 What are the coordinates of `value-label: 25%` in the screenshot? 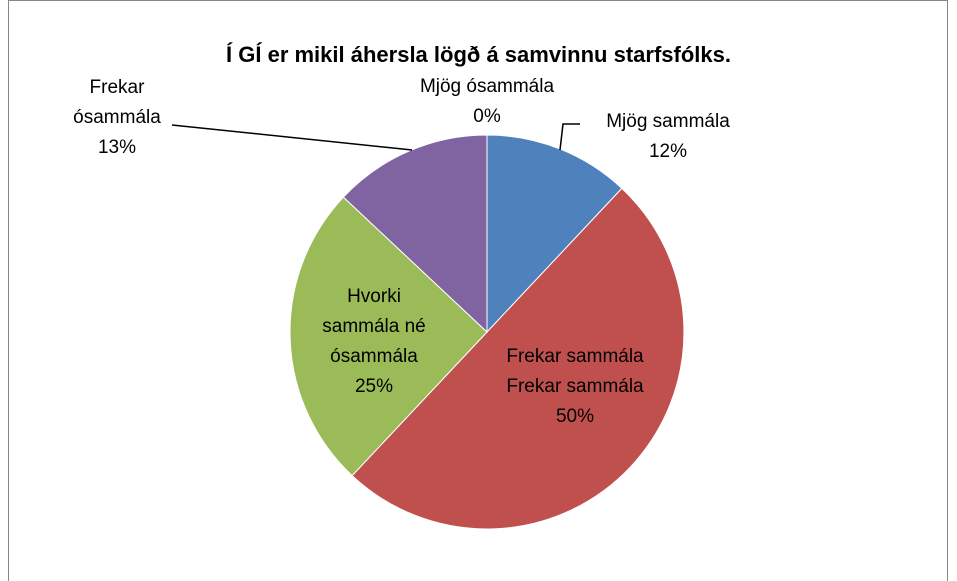 It's located at (374, 386).